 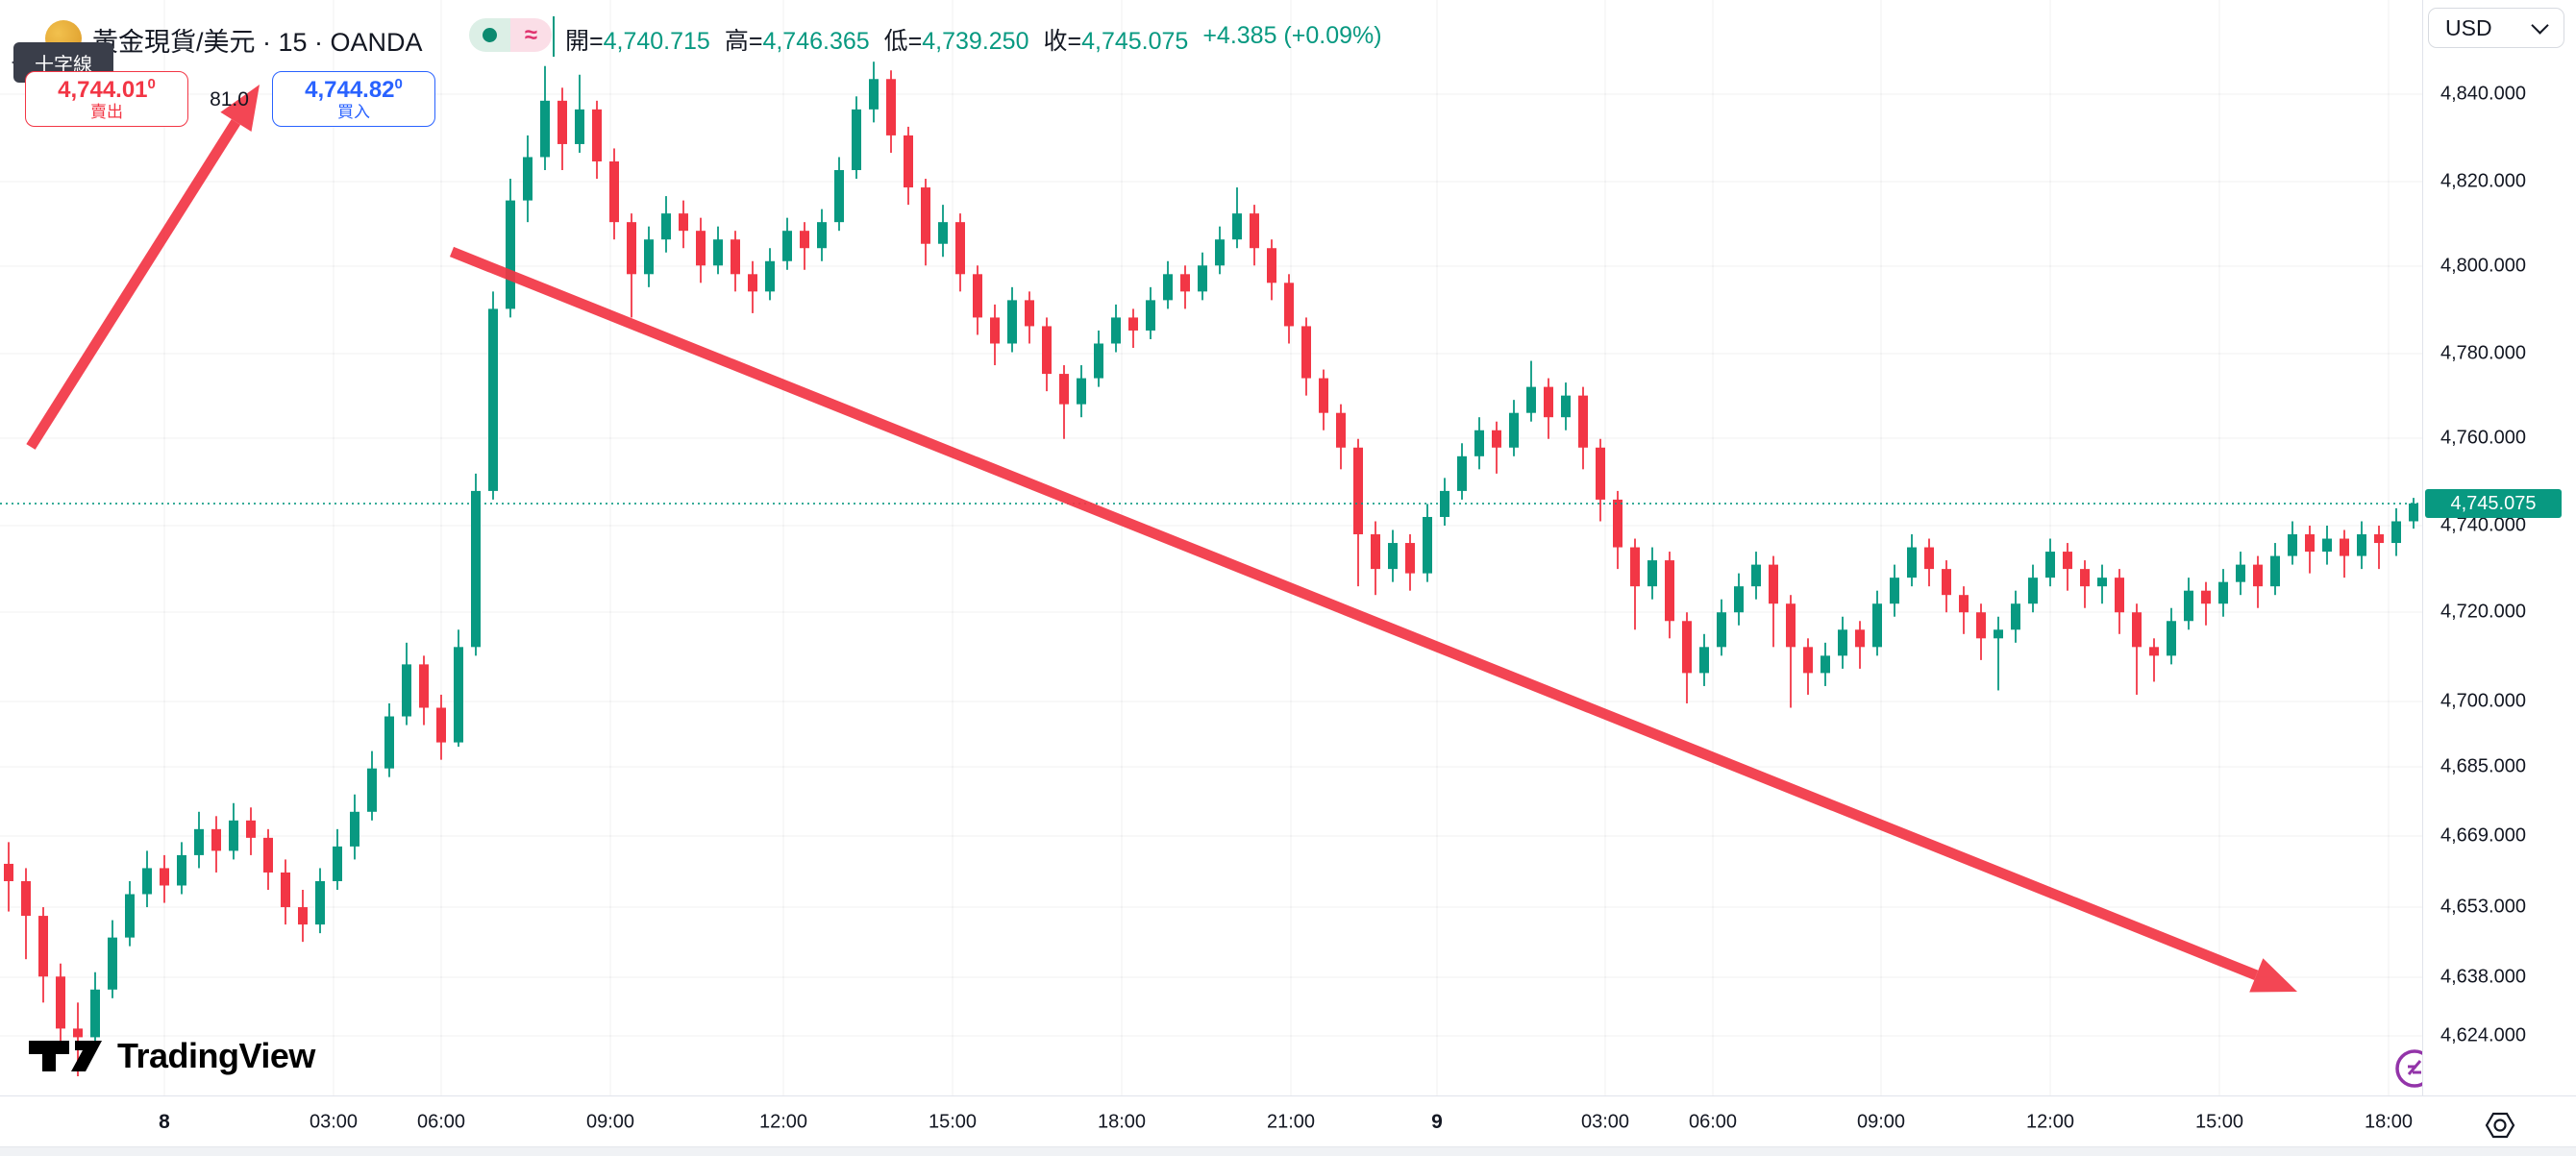 I want to click on buy-button: 4,744.820 買入, so click(x=354, y=99).